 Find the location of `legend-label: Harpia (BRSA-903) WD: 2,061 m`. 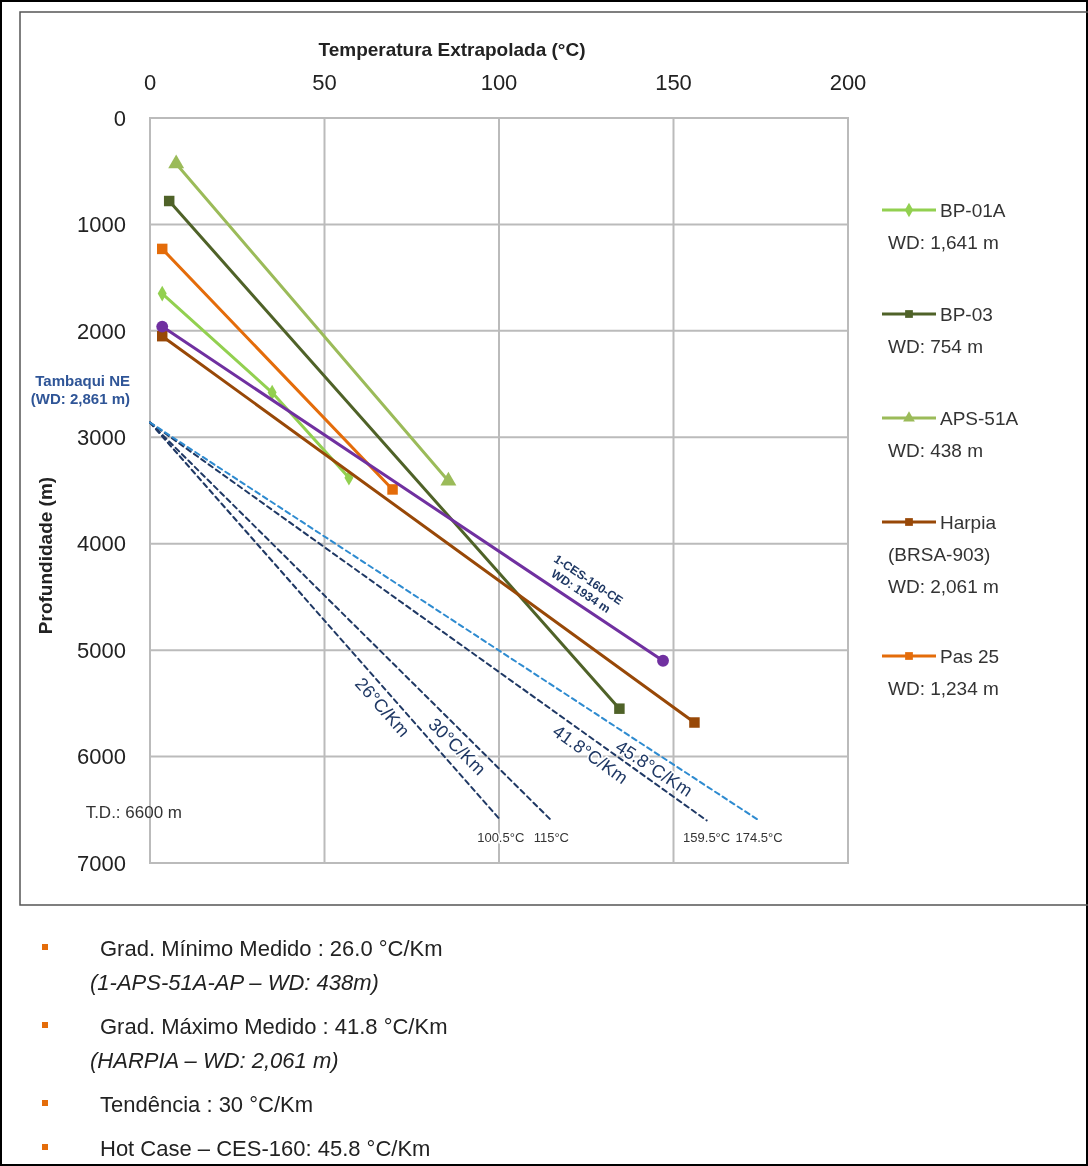

legend-label: Harpia (BRSA-903) WD: 2,061 m is located at coordinates (943, 554).